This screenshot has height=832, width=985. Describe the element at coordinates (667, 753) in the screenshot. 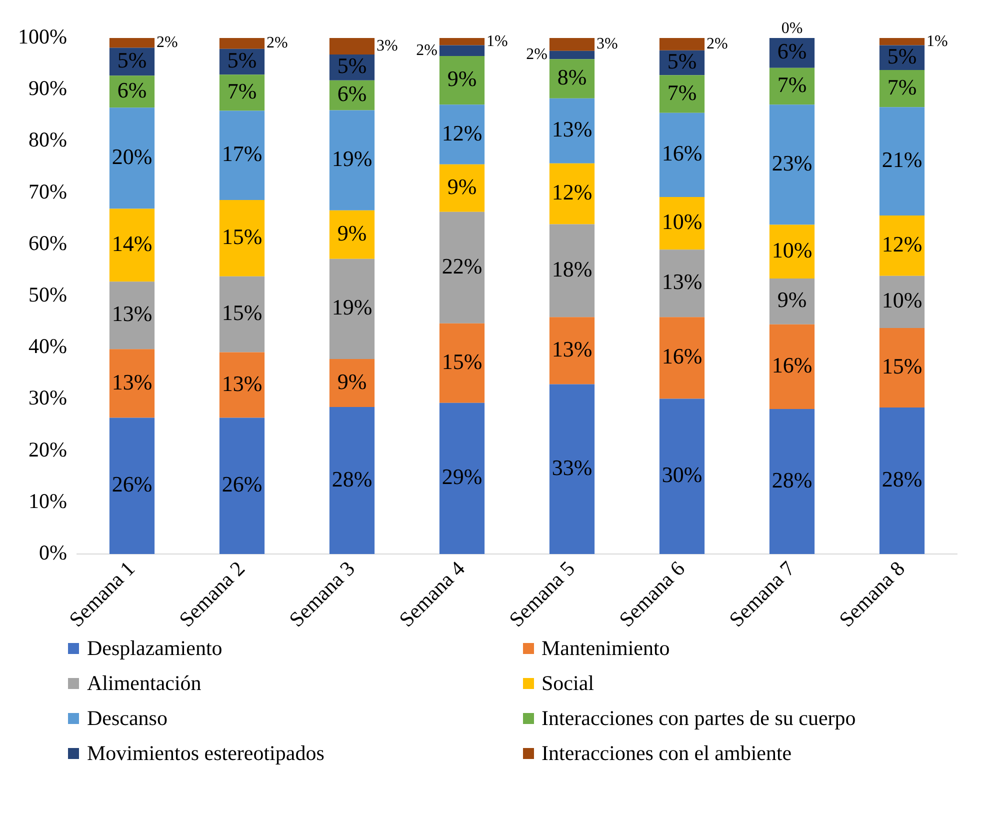

I see `legend-label: Interacciones con el ambiente` at that location.